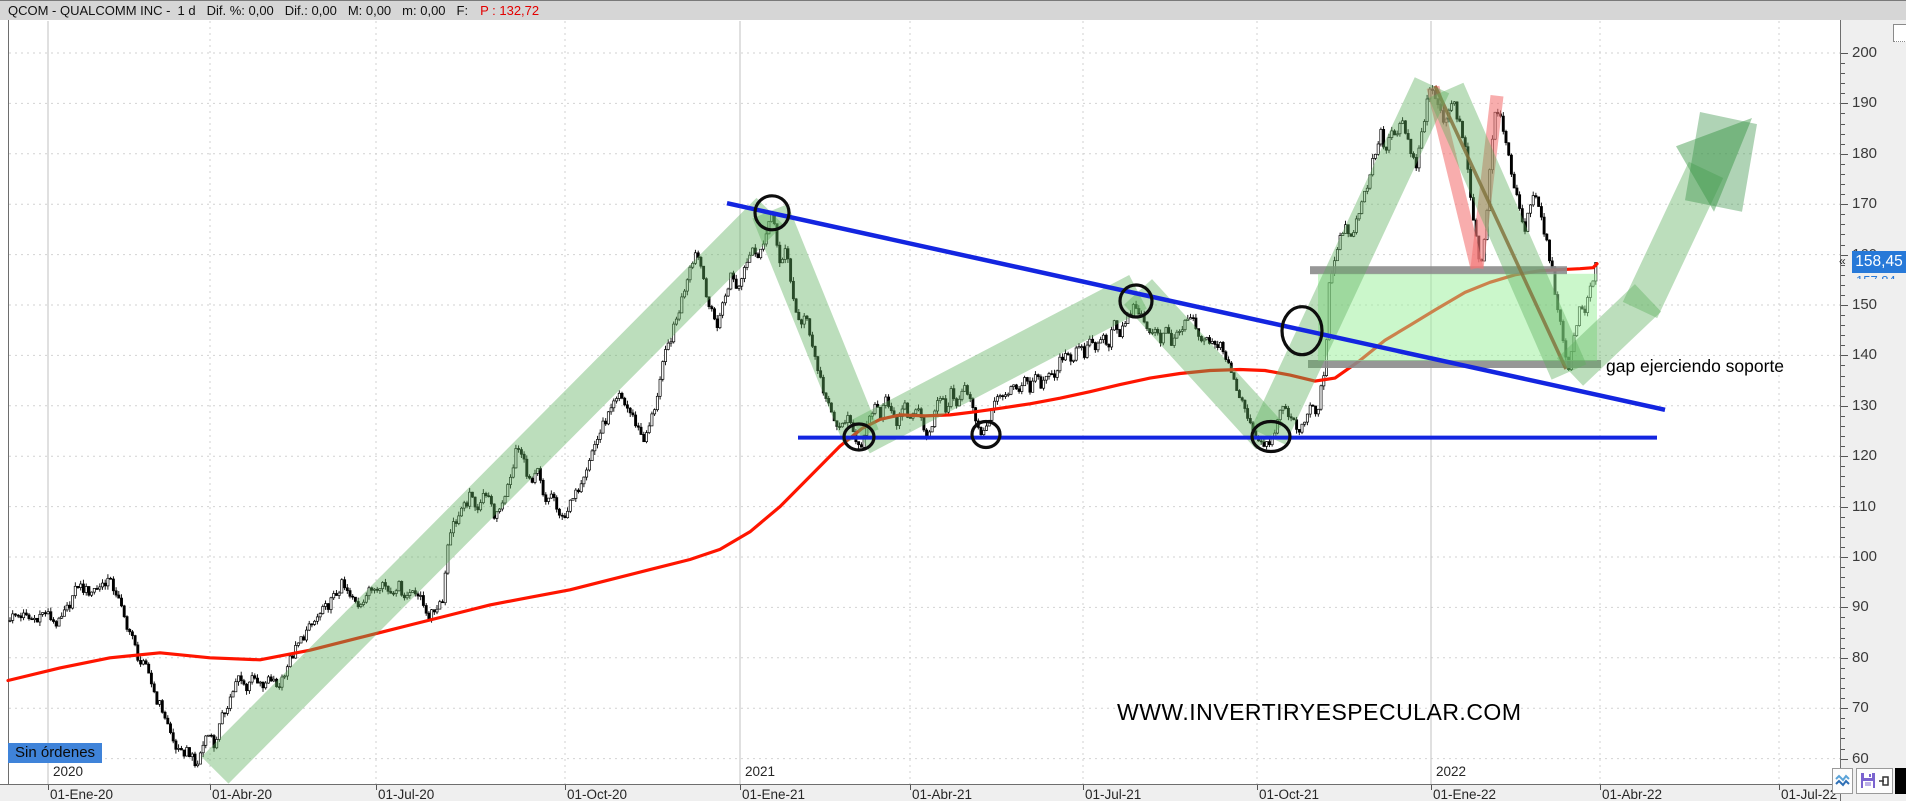  Describe the element at coordinates (1632, 794) in the screenshot. I see `date-tick-label: 01-Abr-22` at that location.